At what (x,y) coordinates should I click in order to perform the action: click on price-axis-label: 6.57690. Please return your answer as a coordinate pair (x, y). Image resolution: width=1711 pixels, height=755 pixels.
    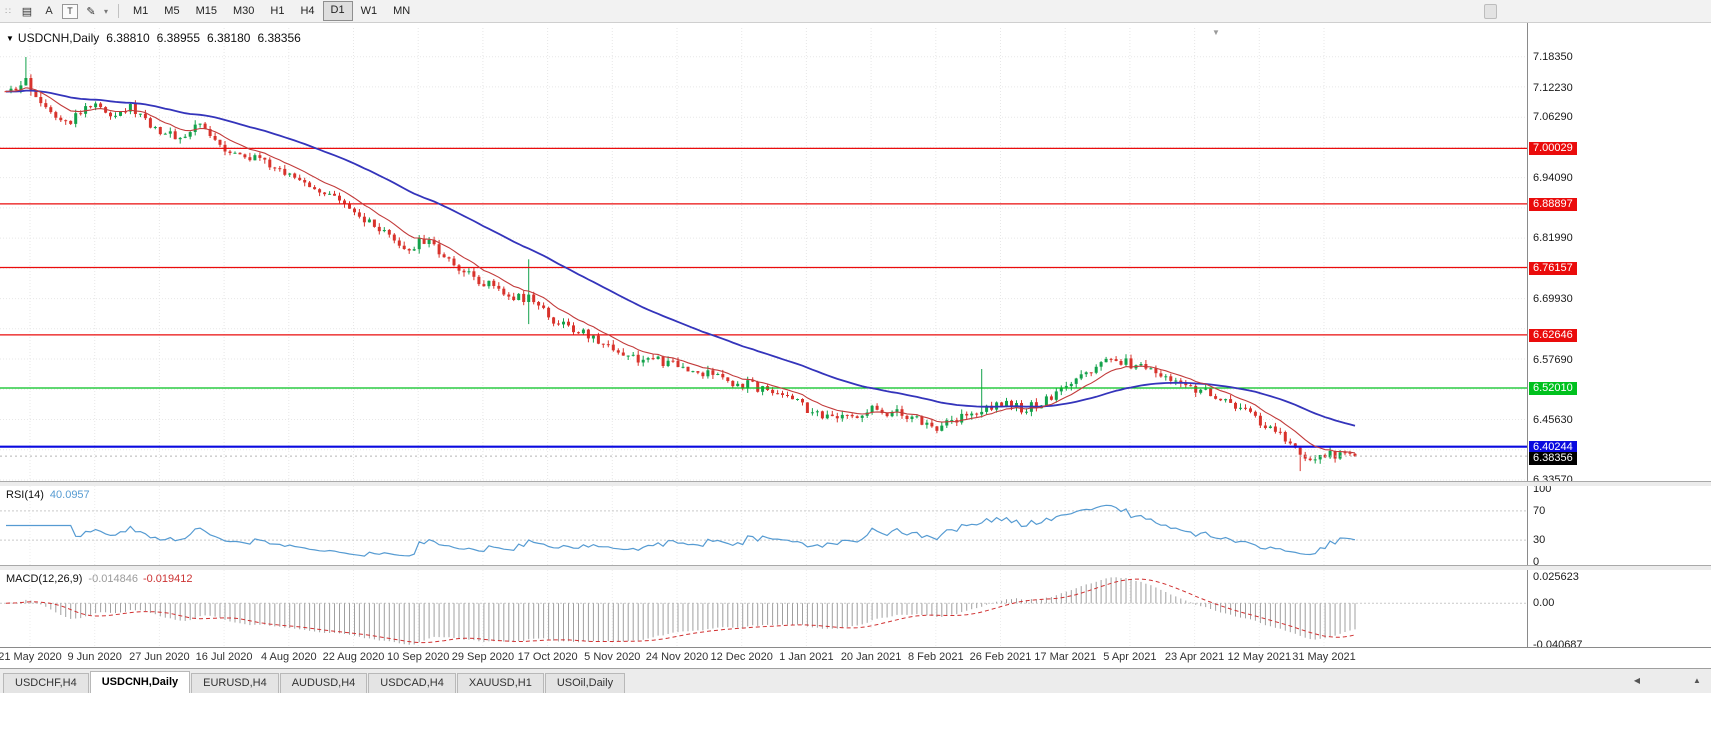
    Looking at the image, I should click on (1553, 359).